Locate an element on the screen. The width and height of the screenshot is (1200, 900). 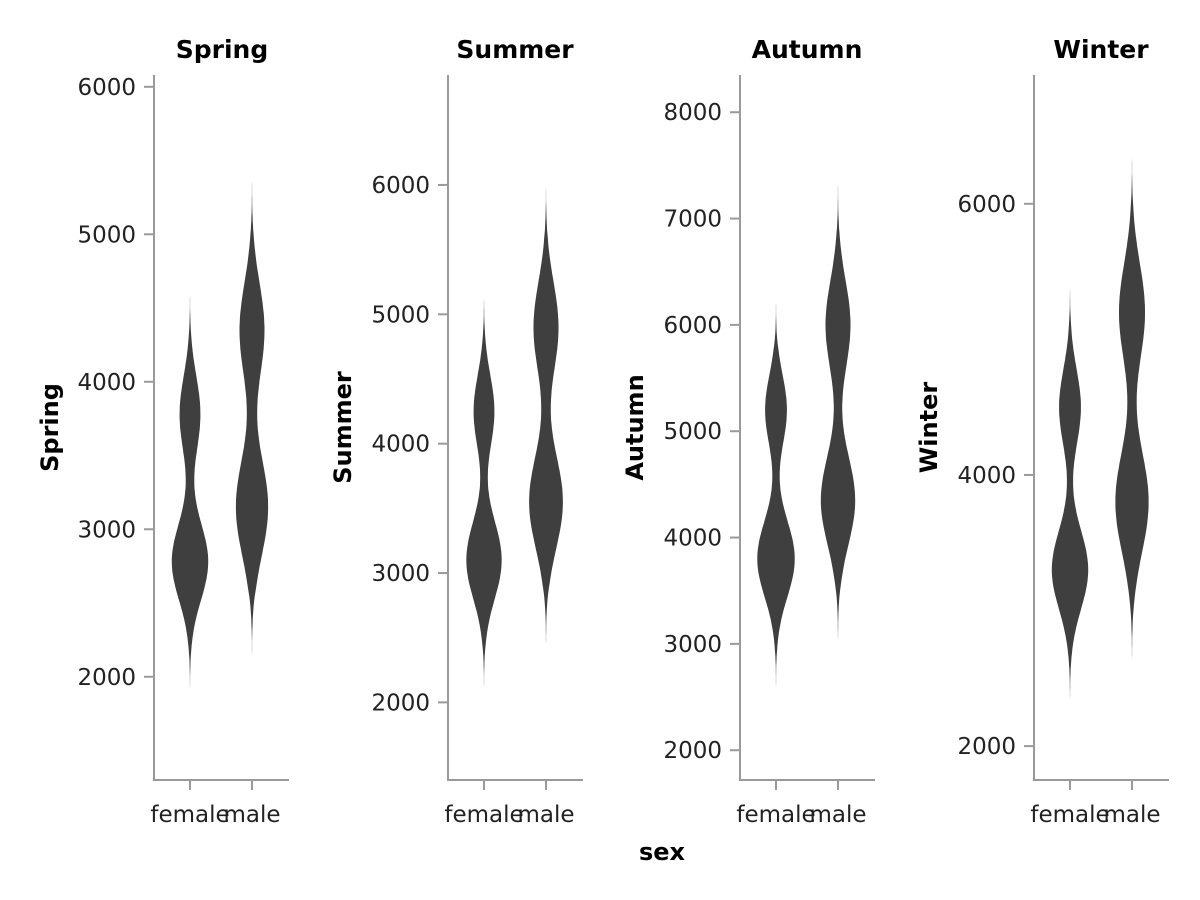
y-tick-label: 7000 is located at coordinates (692, 220).